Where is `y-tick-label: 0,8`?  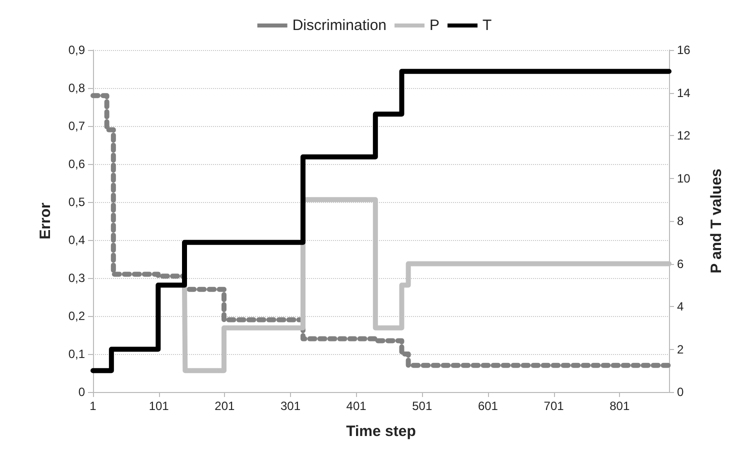
y-tick-label: 0,8 is located at coordinates (77, 88).